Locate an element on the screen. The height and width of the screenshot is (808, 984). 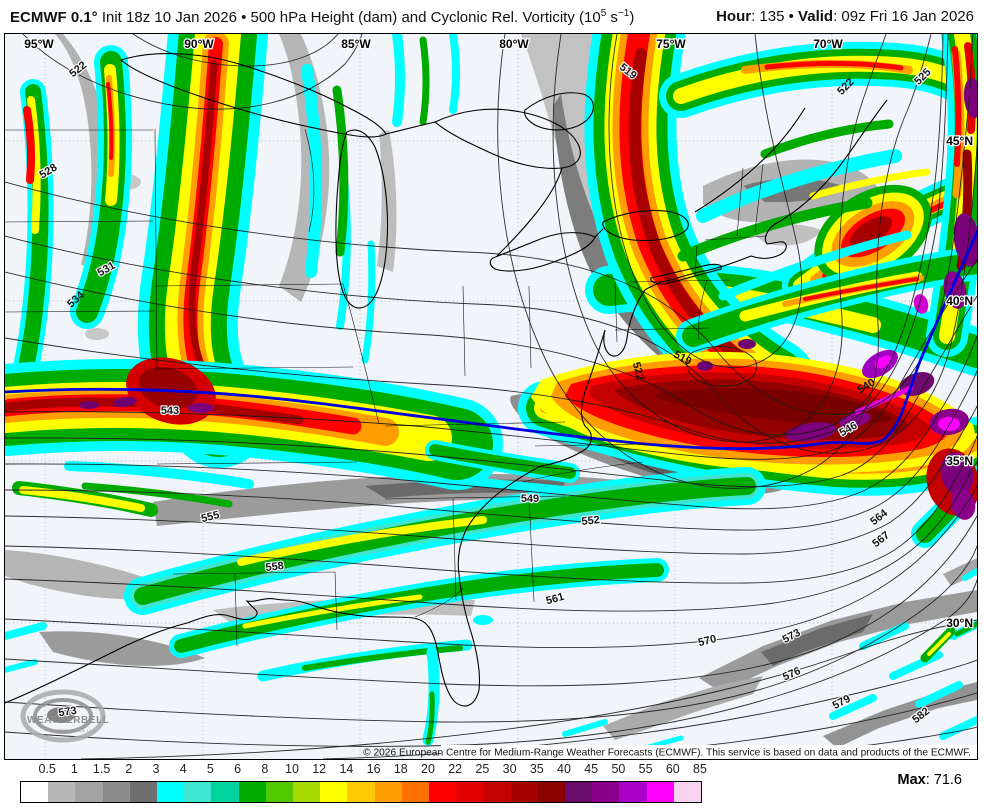
valid-label: Valid is located at coordinates (816, 16).